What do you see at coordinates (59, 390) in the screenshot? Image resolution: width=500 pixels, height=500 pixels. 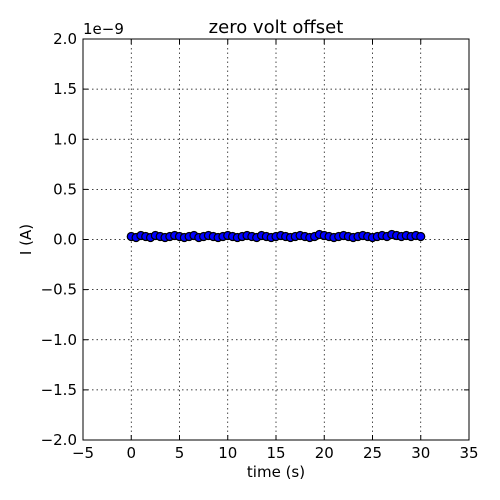 I see `y-tick-label: −1.5` at bounding box center [59, 390].